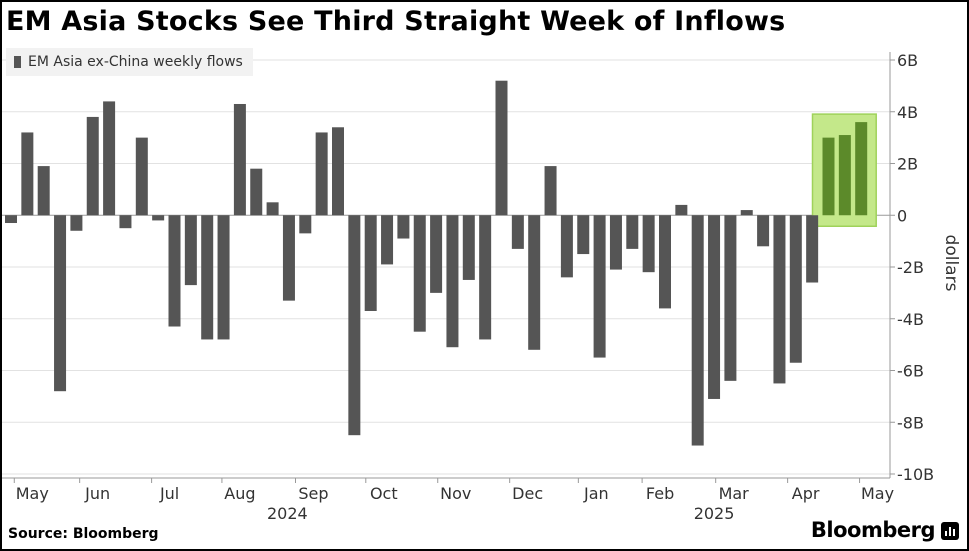  What do you see at coordinates (915, 474) in the screenshot?
I see `y-tick-label: -10B` at bounding box center [915, 474].